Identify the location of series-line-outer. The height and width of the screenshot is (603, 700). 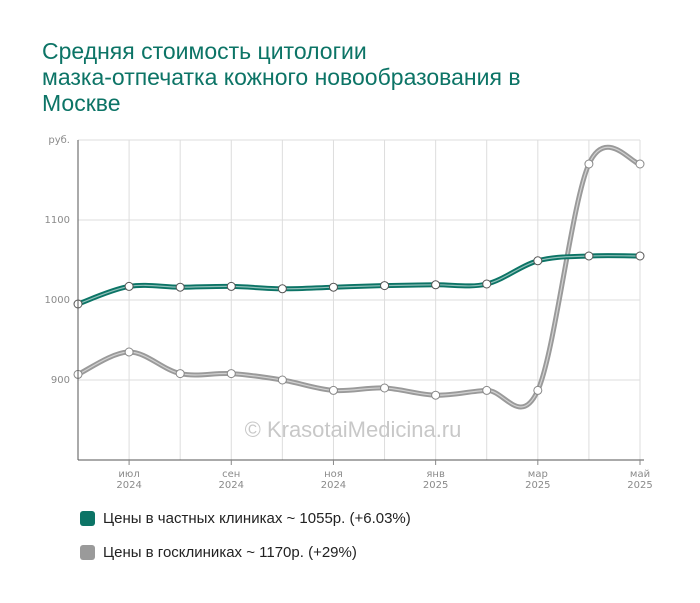
(360, 280).